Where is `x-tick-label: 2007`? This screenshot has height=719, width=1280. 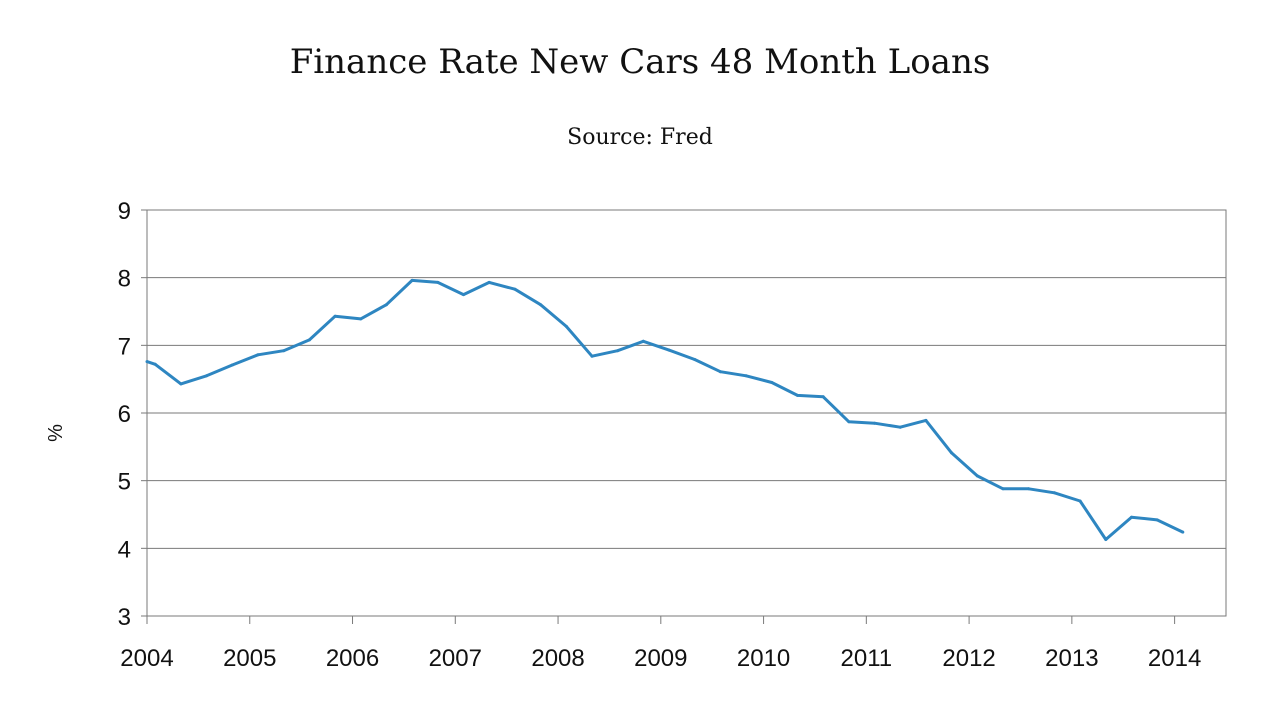
x-tick-label: 2007 is located at coordinates (455, 658).